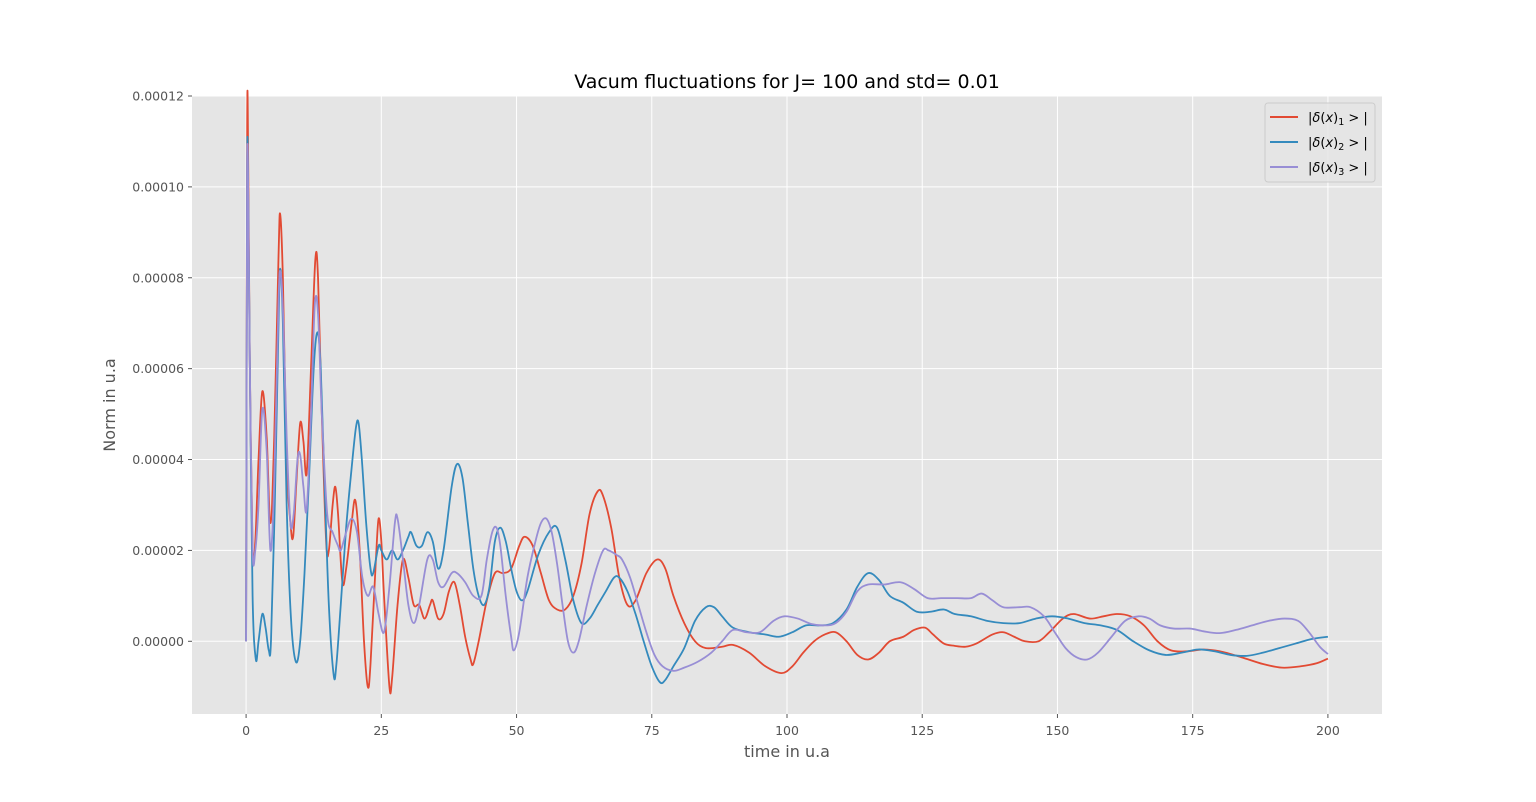 The width and height of the screenshot is (1536, 802). I want to click on x-tick-label: 100, so click(787, 730).